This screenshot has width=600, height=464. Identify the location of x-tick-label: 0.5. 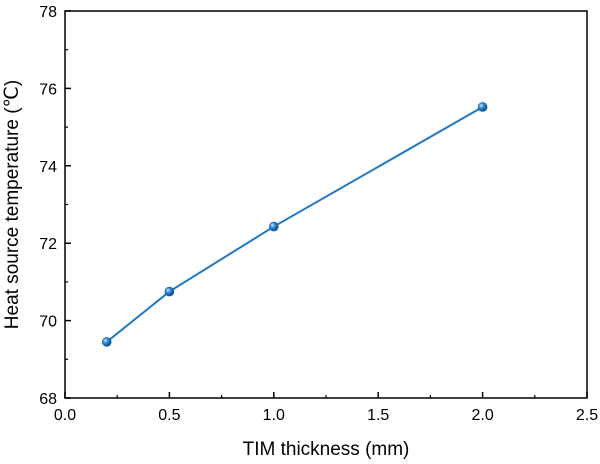
(169, 415).